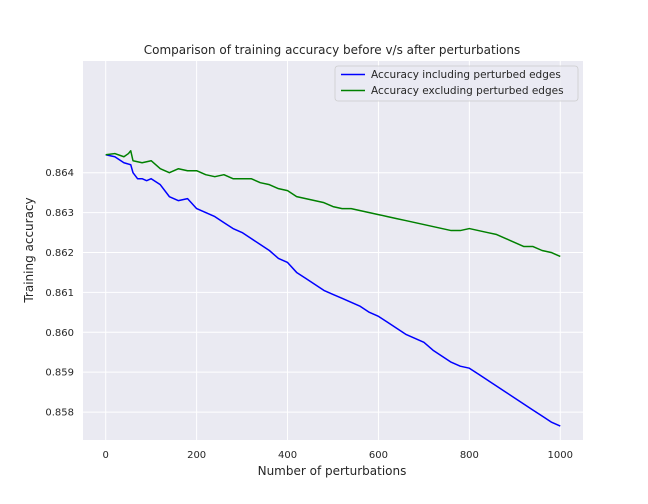 This screenshot has width=648, height=504. What do you see at coordinates (466, 75) in the screenshot?
I see `legend-label-including: Accuracy including perturbed edges` at bounding box center [466, 75].